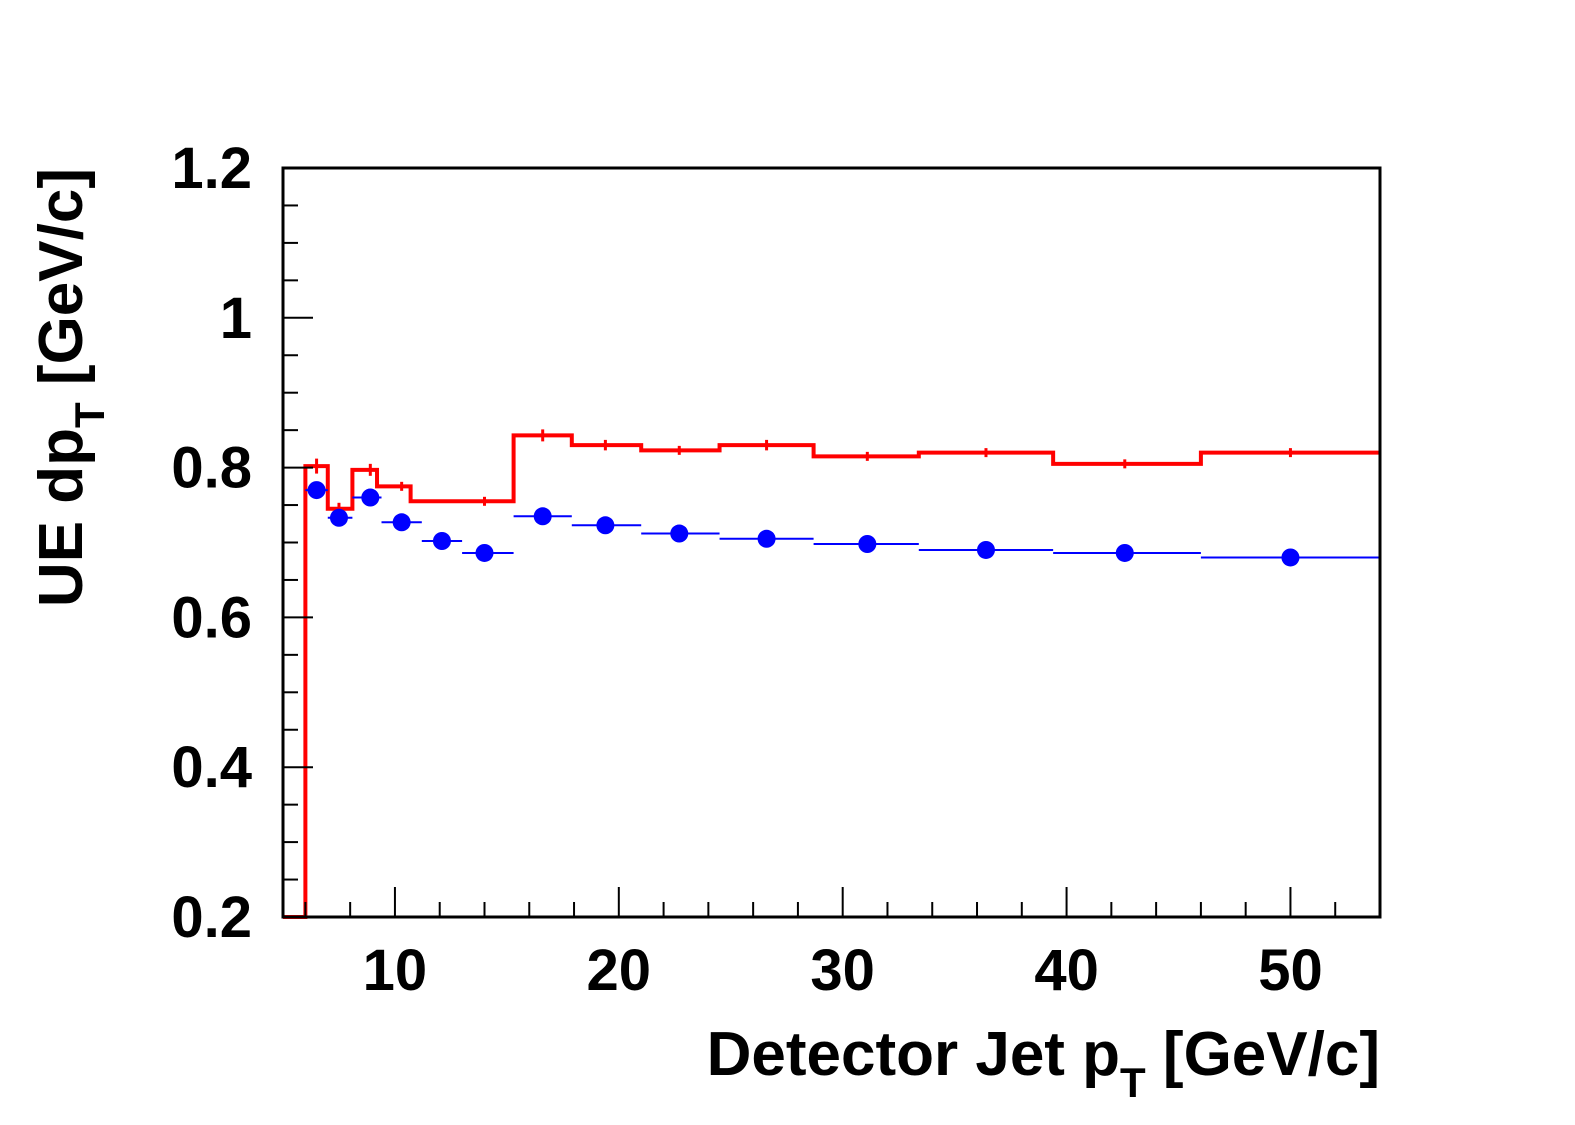  I want to click on x-axis-title: Detector Jet pT [GeV/c], so click(1043, 1063).